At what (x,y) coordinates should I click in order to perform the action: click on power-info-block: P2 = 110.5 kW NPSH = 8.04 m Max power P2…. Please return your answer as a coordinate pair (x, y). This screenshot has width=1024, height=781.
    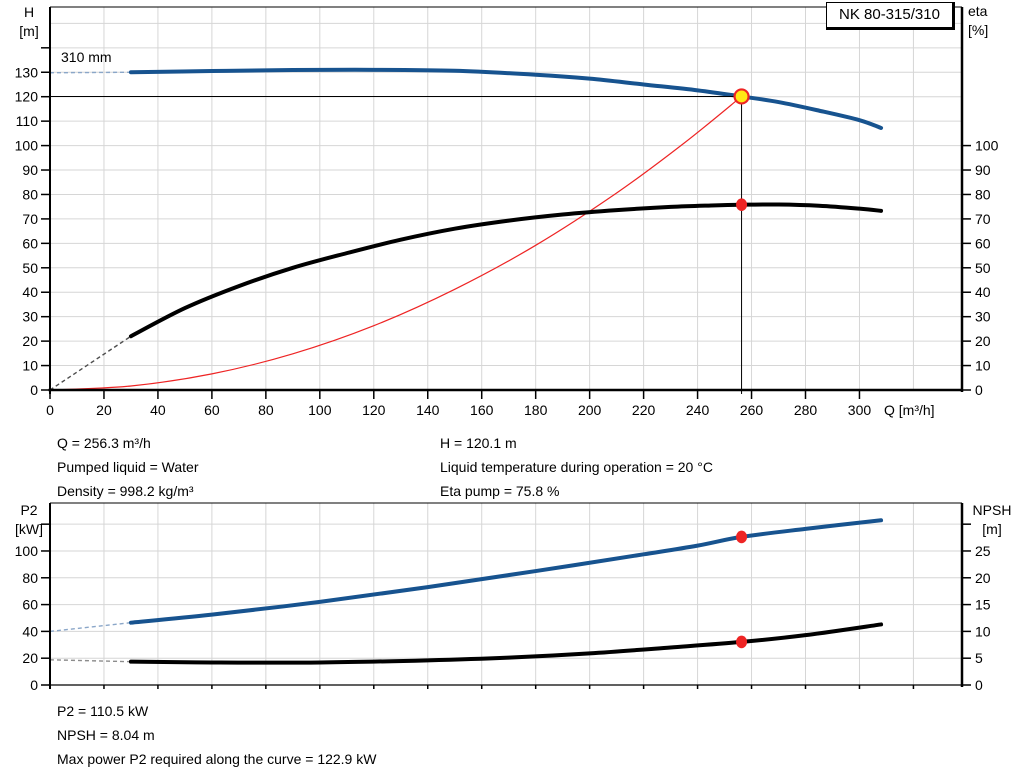
    Looking at the image, I should click on (216, 735).